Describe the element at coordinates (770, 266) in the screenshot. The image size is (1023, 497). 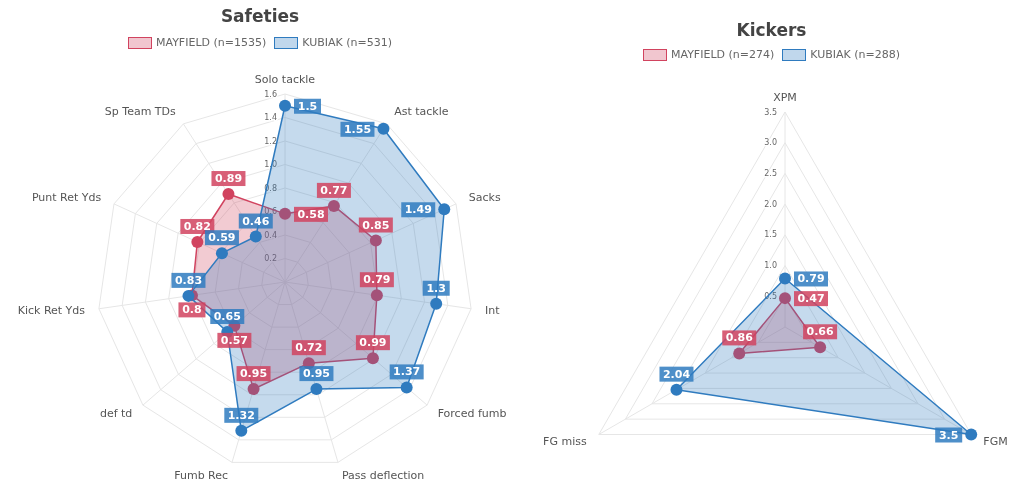
I see `y-tick-label: 1.0` at that location.